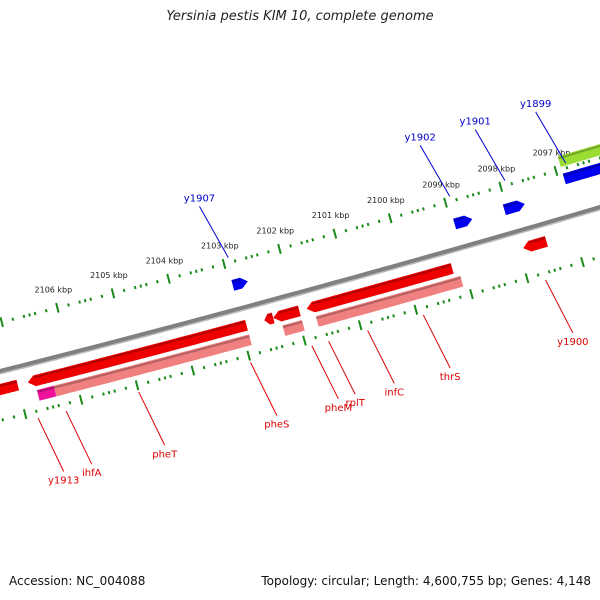 The width and height of the screenshot is (600, 600). What do you see at coordinates (239, 284) in the screenshot?
I see `feature-y1907-gene` at bounding box center [239, 284].